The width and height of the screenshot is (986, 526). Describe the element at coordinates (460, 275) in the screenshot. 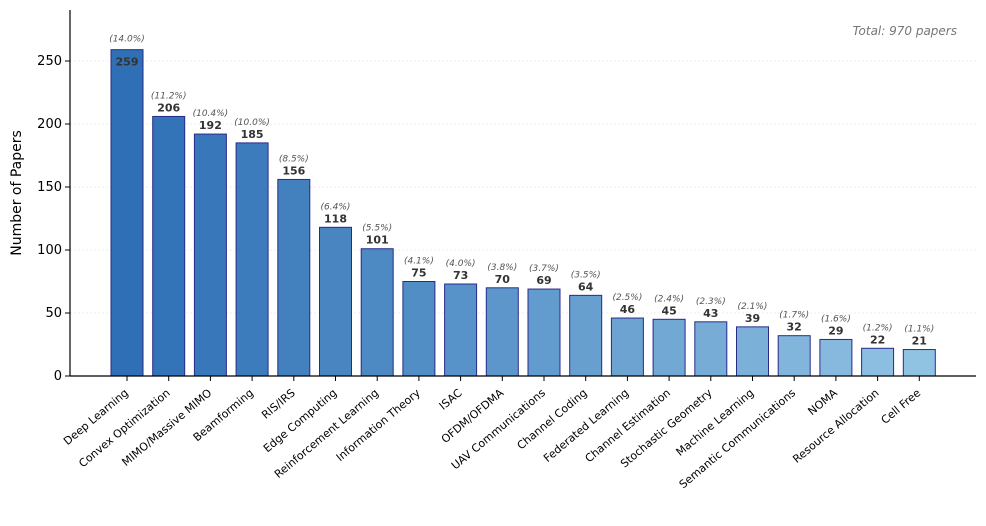

I see `bar-value-label: 73` at that location.